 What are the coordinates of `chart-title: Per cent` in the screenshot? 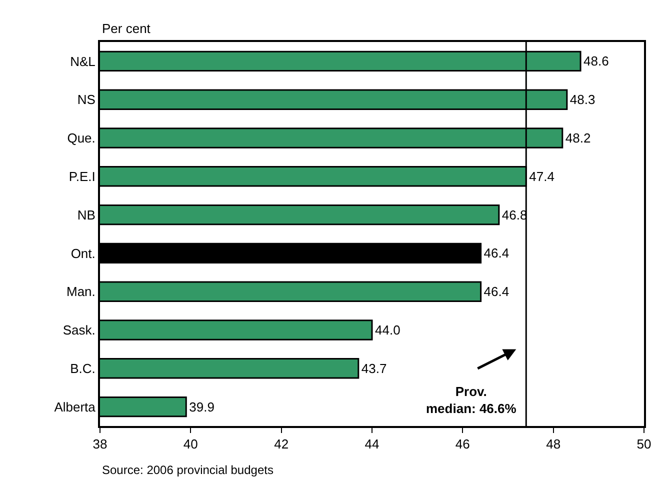 It's located at (126, 28).